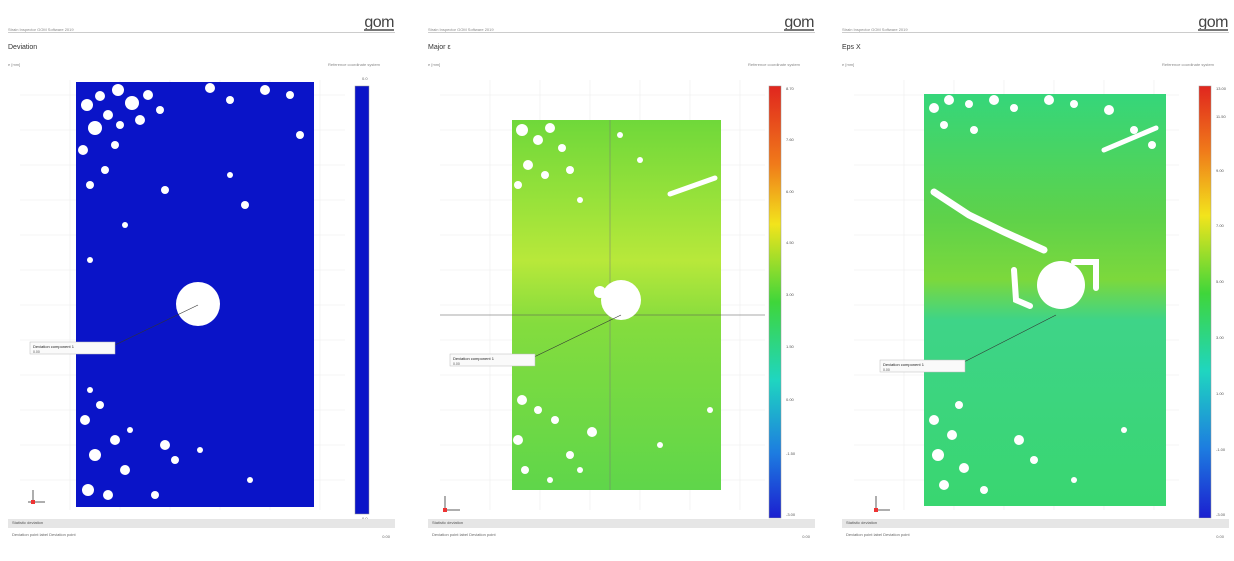  Describe the element at coordinates (790, 139) in the screenshot. I see `colorbar-tick: 7.60` at that location.